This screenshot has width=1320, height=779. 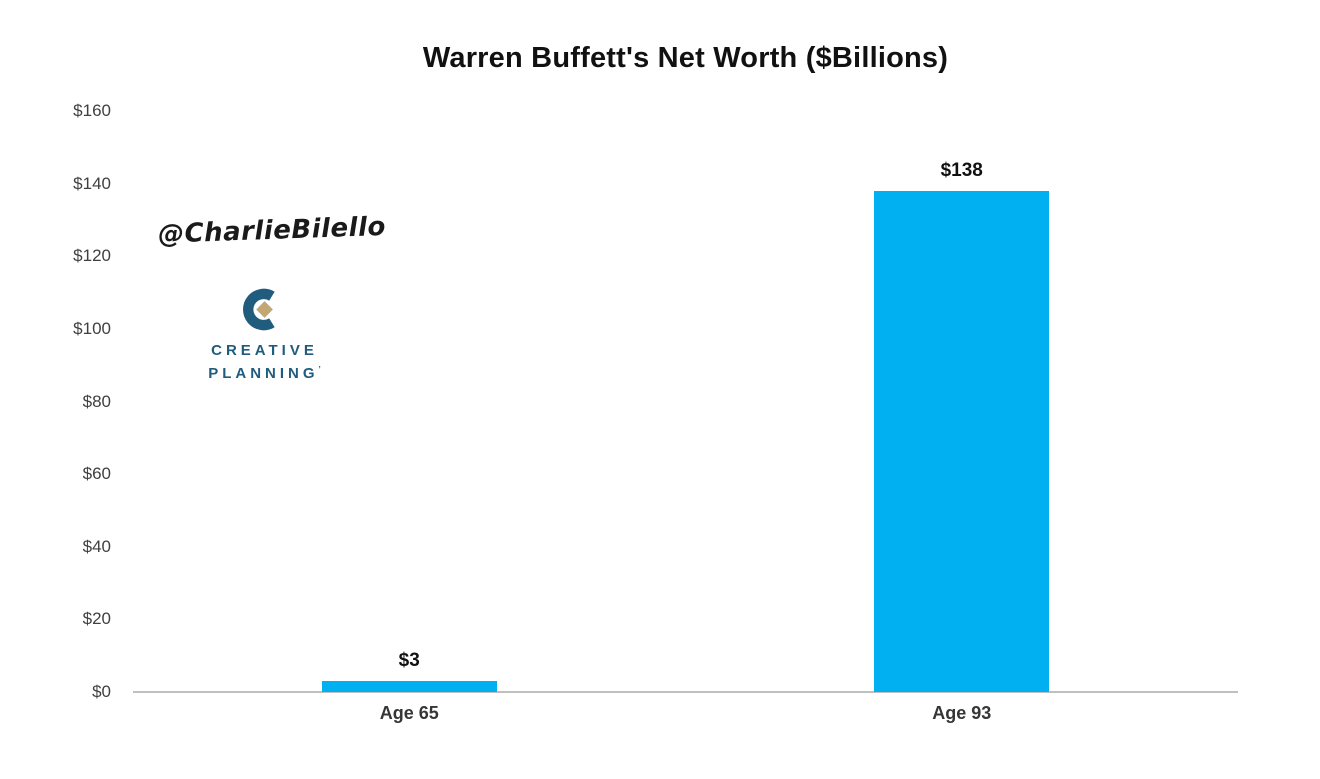 I want to click on y-axis-tick-label: $120, so click(x=92, y=256).